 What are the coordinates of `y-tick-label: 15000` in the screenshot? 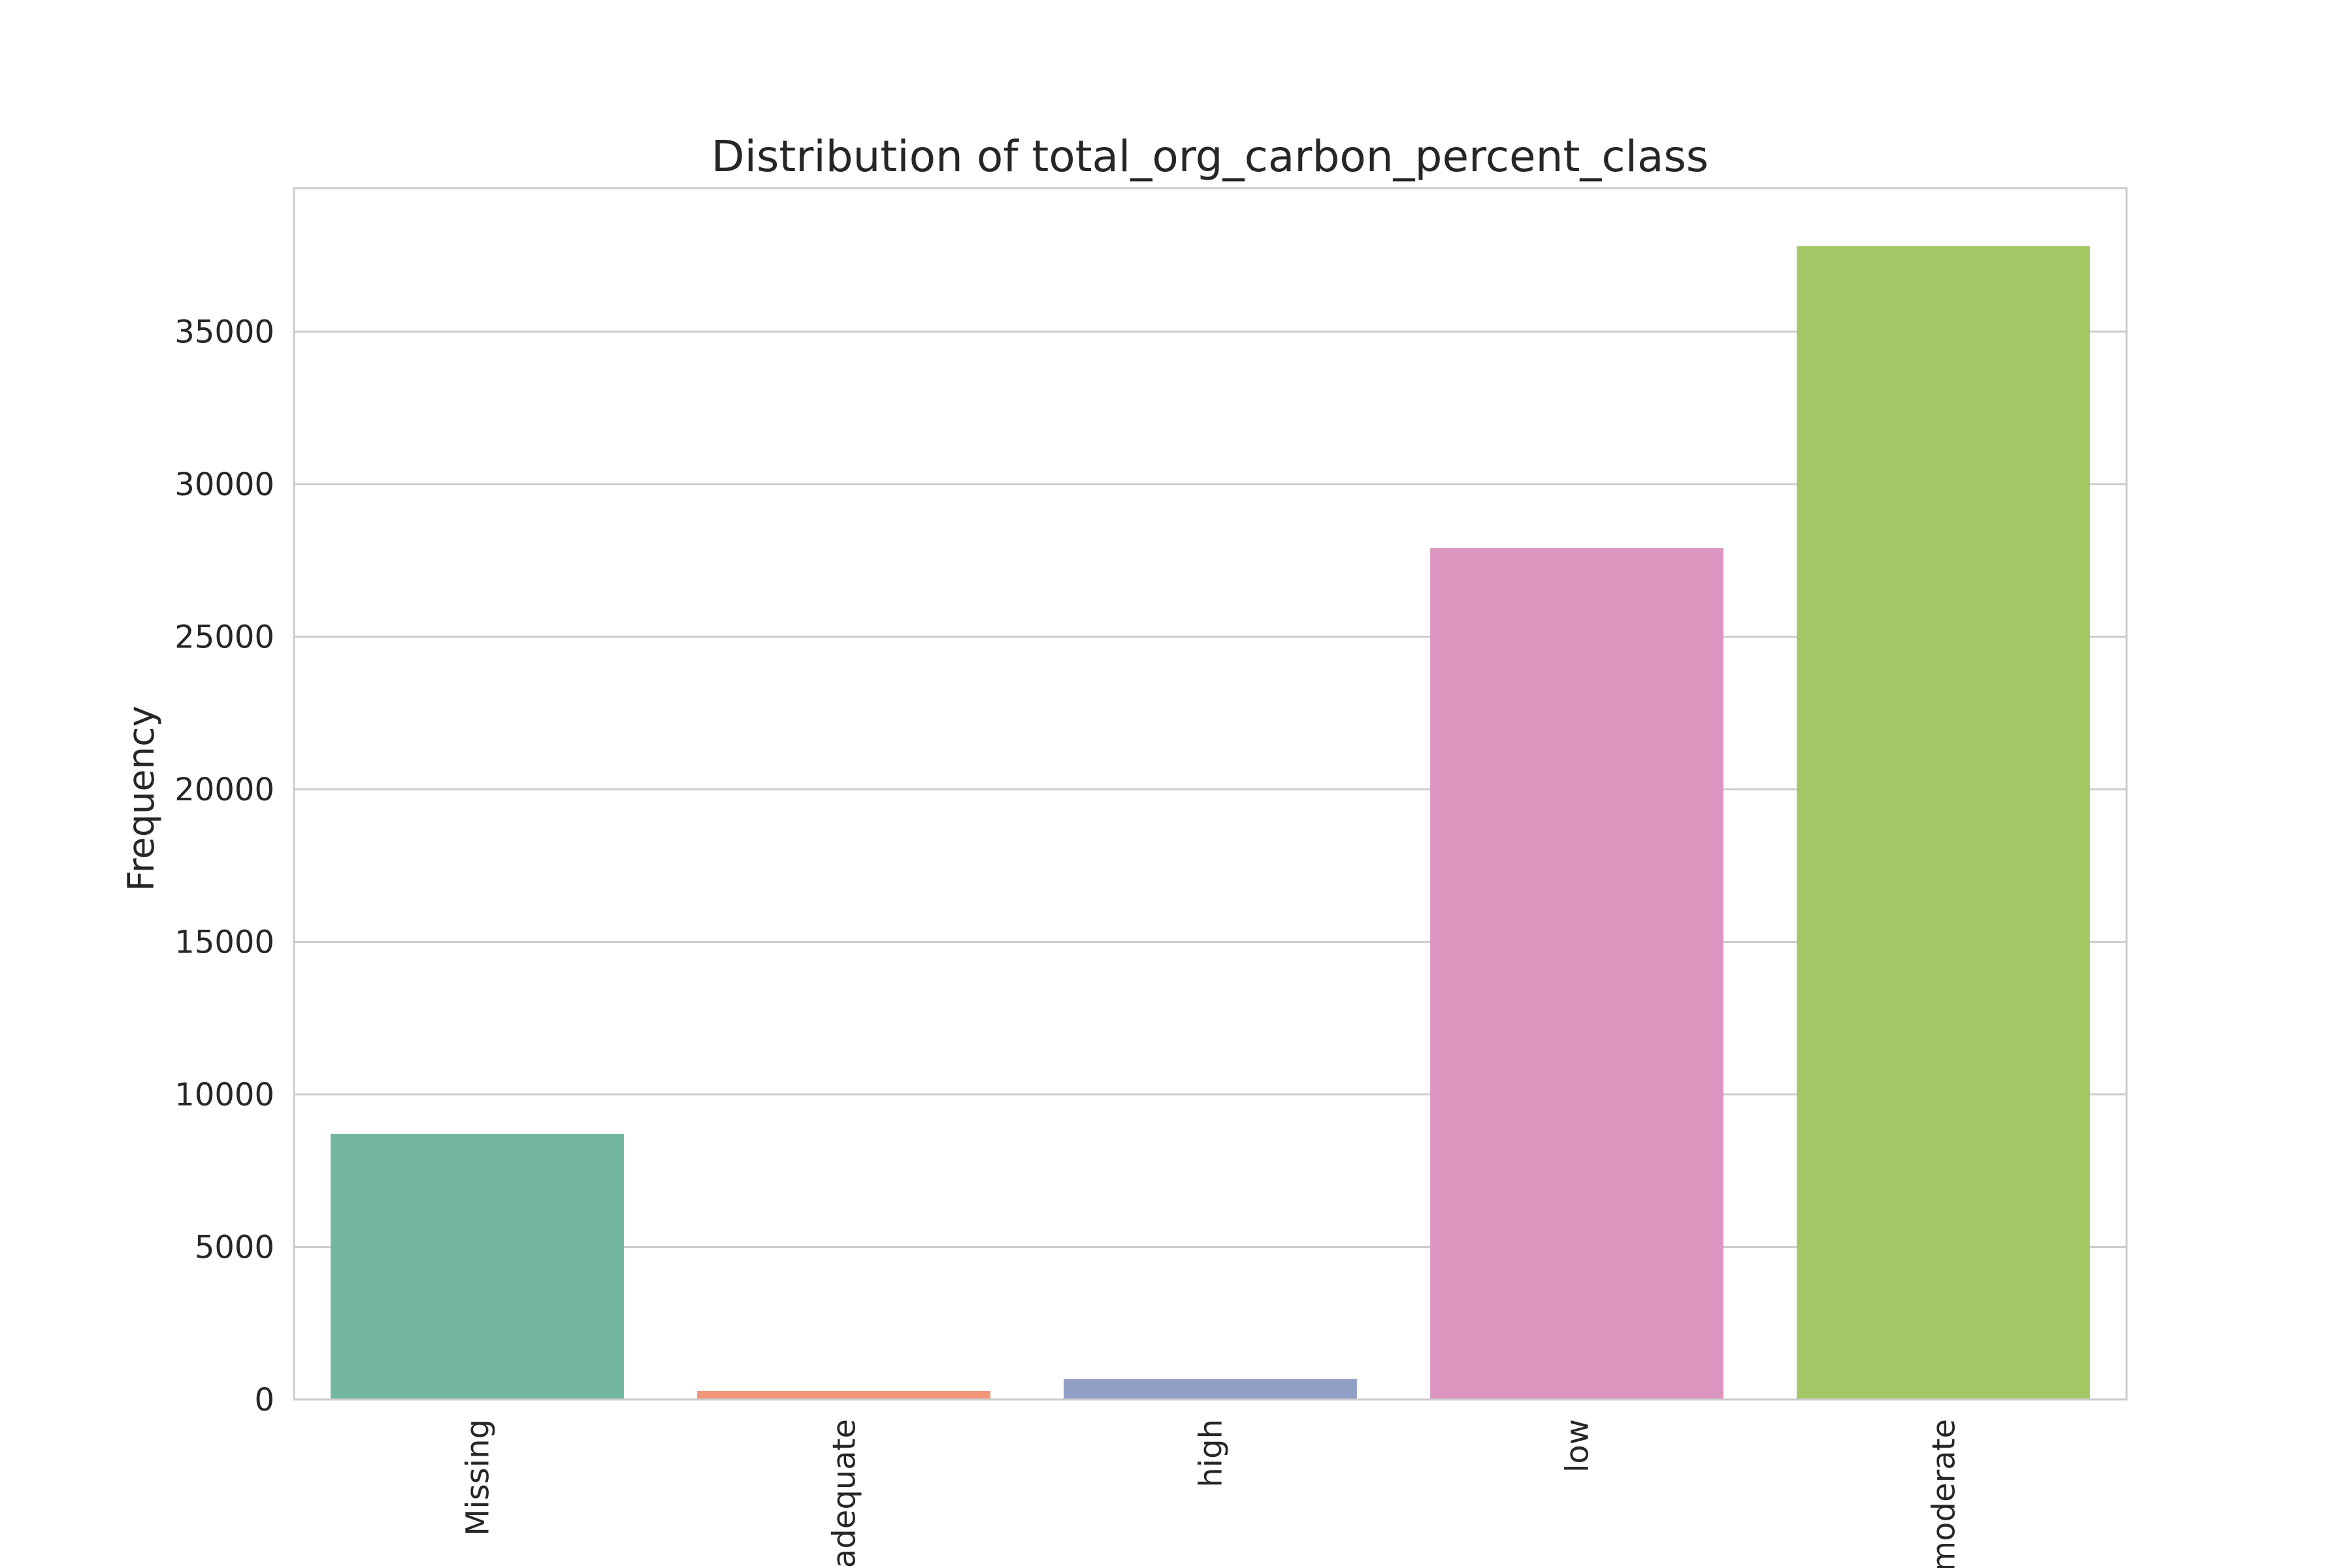 It's located at (224, 942).